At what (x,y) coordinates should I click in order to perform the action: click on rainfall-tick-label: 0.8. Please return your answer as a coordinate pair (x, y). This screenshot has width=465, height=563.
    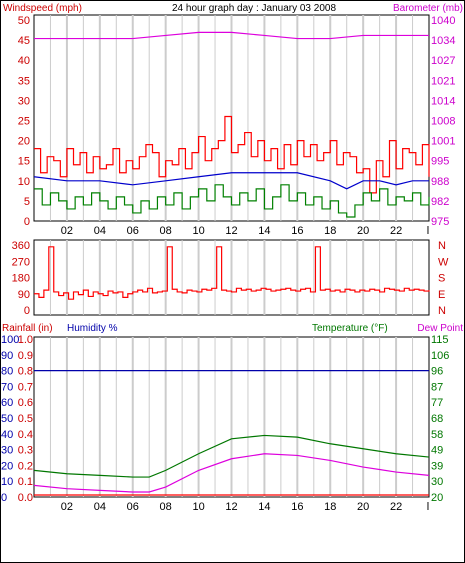
    Looking at the image, I should click on (25, 372).